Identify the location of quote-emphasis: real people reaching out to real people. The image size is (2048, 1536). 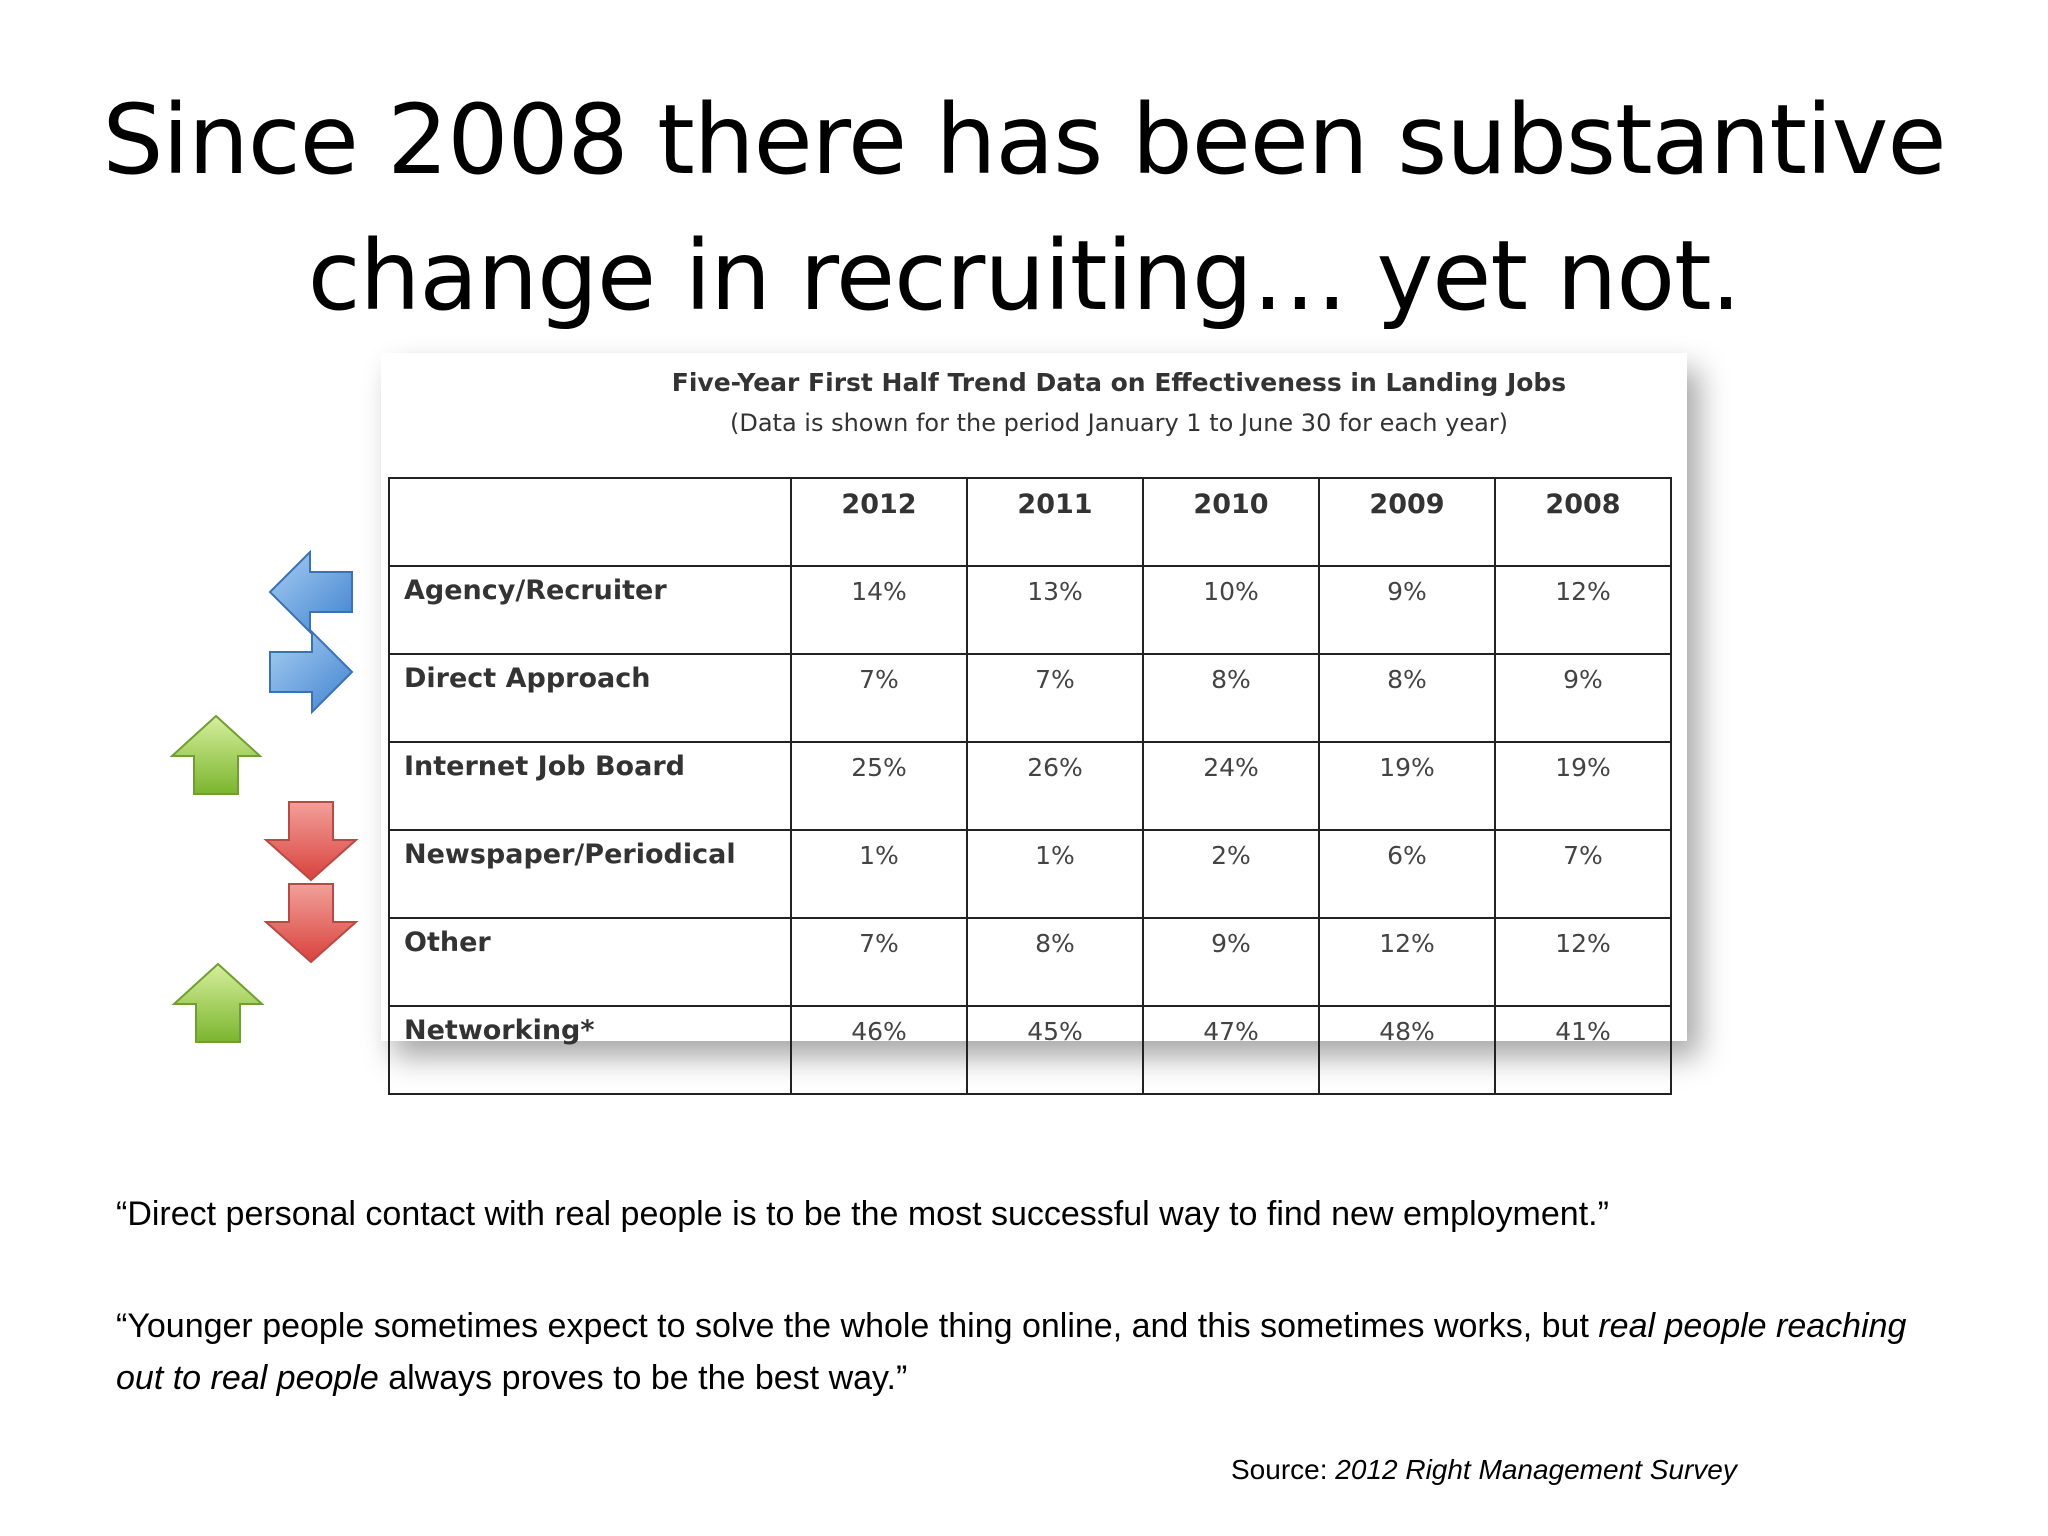
(1011, 1352).